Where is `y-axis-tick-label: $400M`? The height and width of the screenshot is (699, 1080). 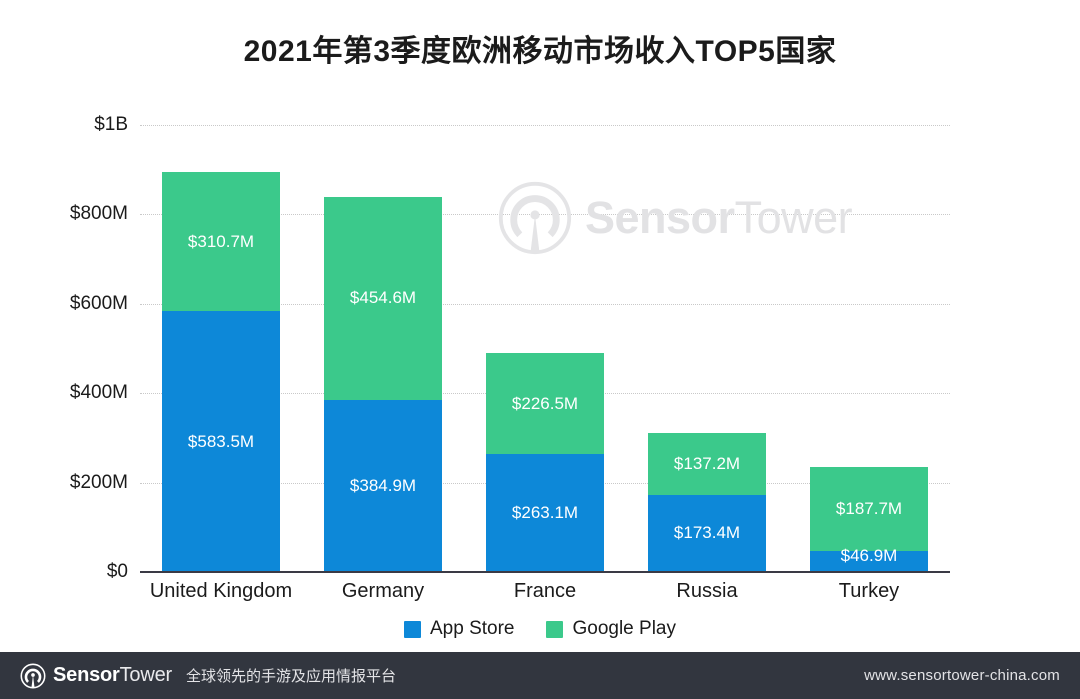 y-axis-tick-label: $400M is located at coordinates (98, 393).